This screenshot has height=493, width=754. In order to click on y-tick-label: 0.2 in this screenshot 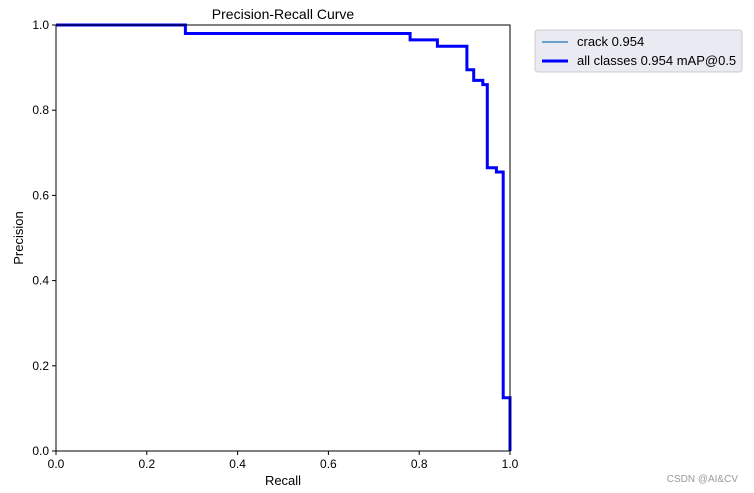, I will do `click(40, 366)`.